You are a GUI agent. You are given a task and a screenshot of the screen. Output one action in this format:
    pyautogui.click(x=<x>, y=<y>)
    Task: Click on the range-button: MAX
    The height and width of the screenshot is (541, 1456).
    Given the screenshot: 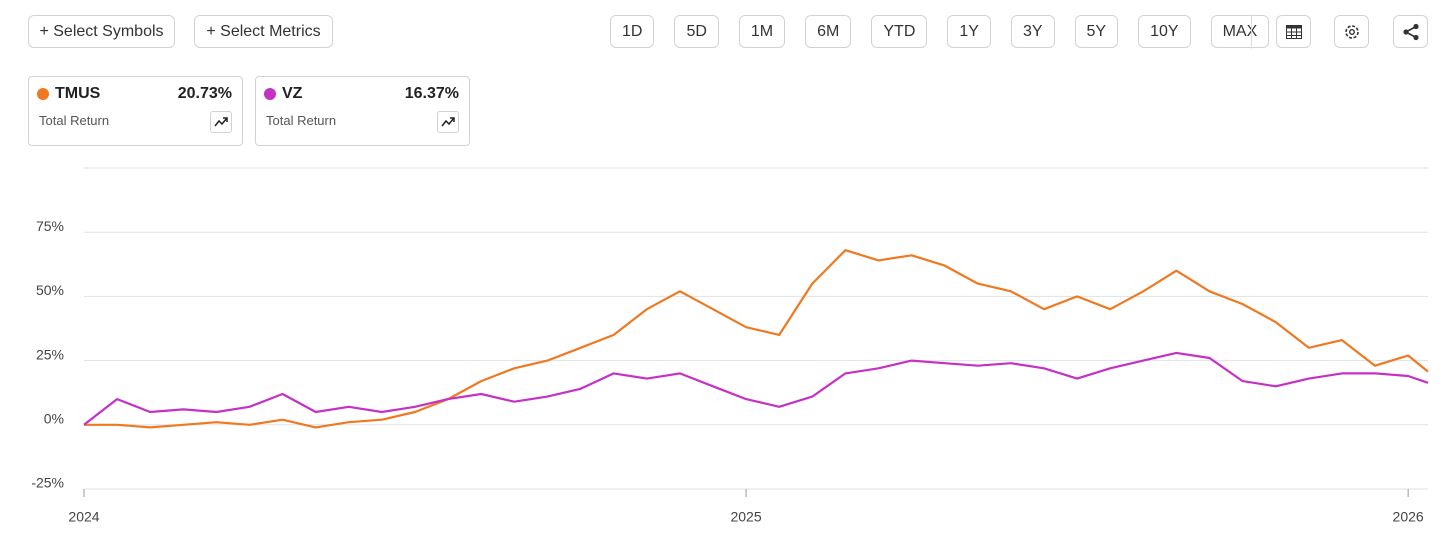 What is the action you would take?
    pyautogui.click(x=1240, y=31)
    